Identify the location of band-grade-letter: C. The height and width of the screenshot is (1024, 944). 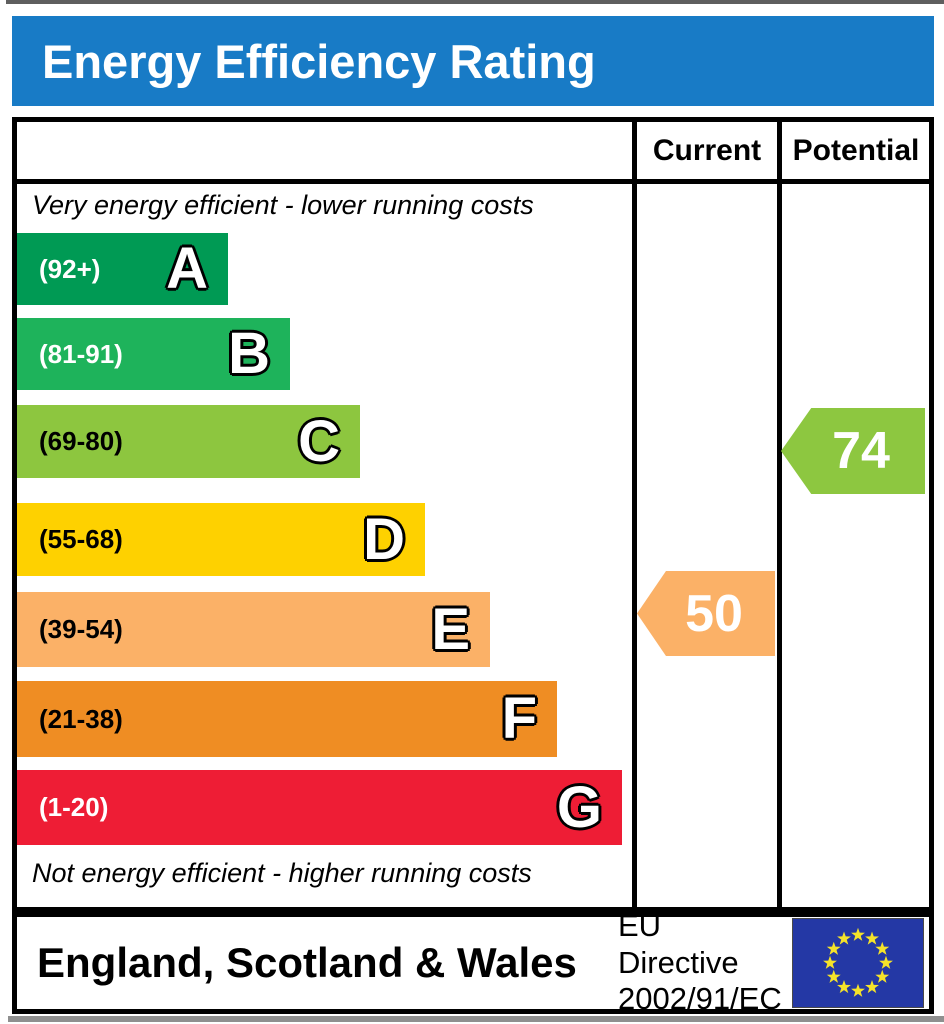
(319, 441).